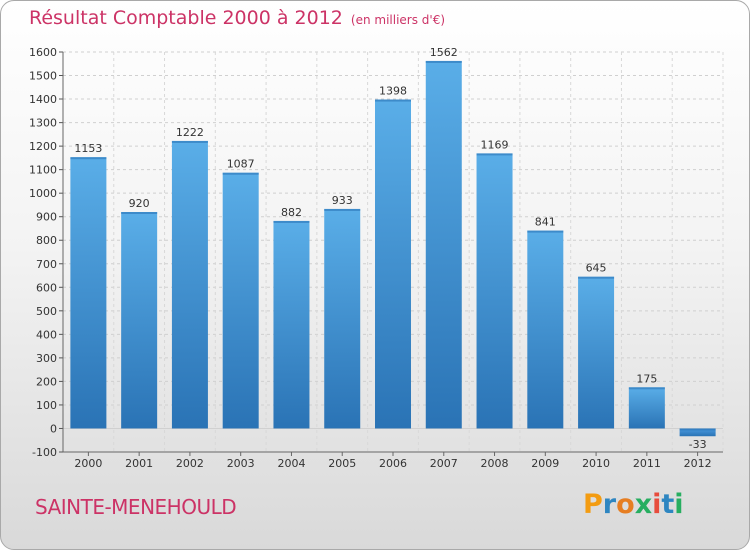  Describe the element at coordinates (46, 240) in the screenshot. I see `y-tick-label: 800` at that location.